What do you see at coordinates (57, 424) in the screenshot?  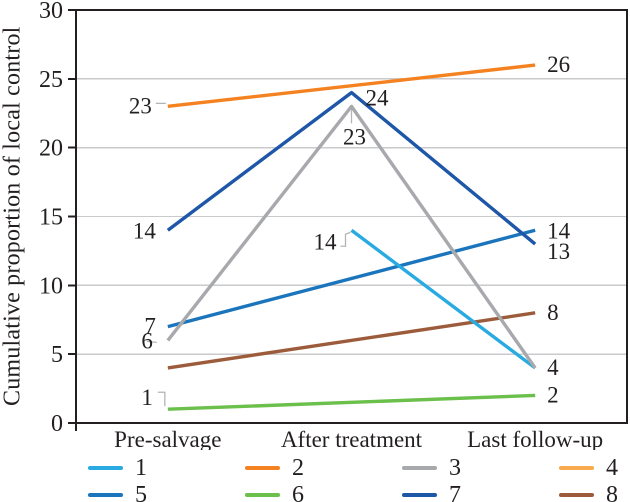 I see `y-tick-label: 0` at bounding box center [57, 424].